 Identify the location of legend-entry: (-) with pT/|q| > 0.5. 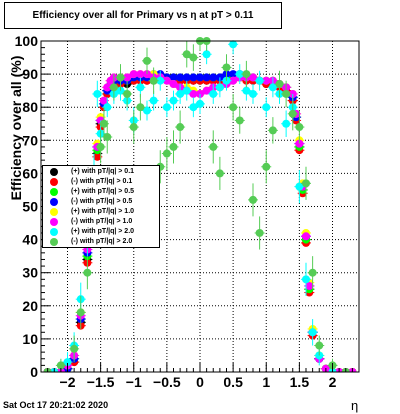
(101, 202).